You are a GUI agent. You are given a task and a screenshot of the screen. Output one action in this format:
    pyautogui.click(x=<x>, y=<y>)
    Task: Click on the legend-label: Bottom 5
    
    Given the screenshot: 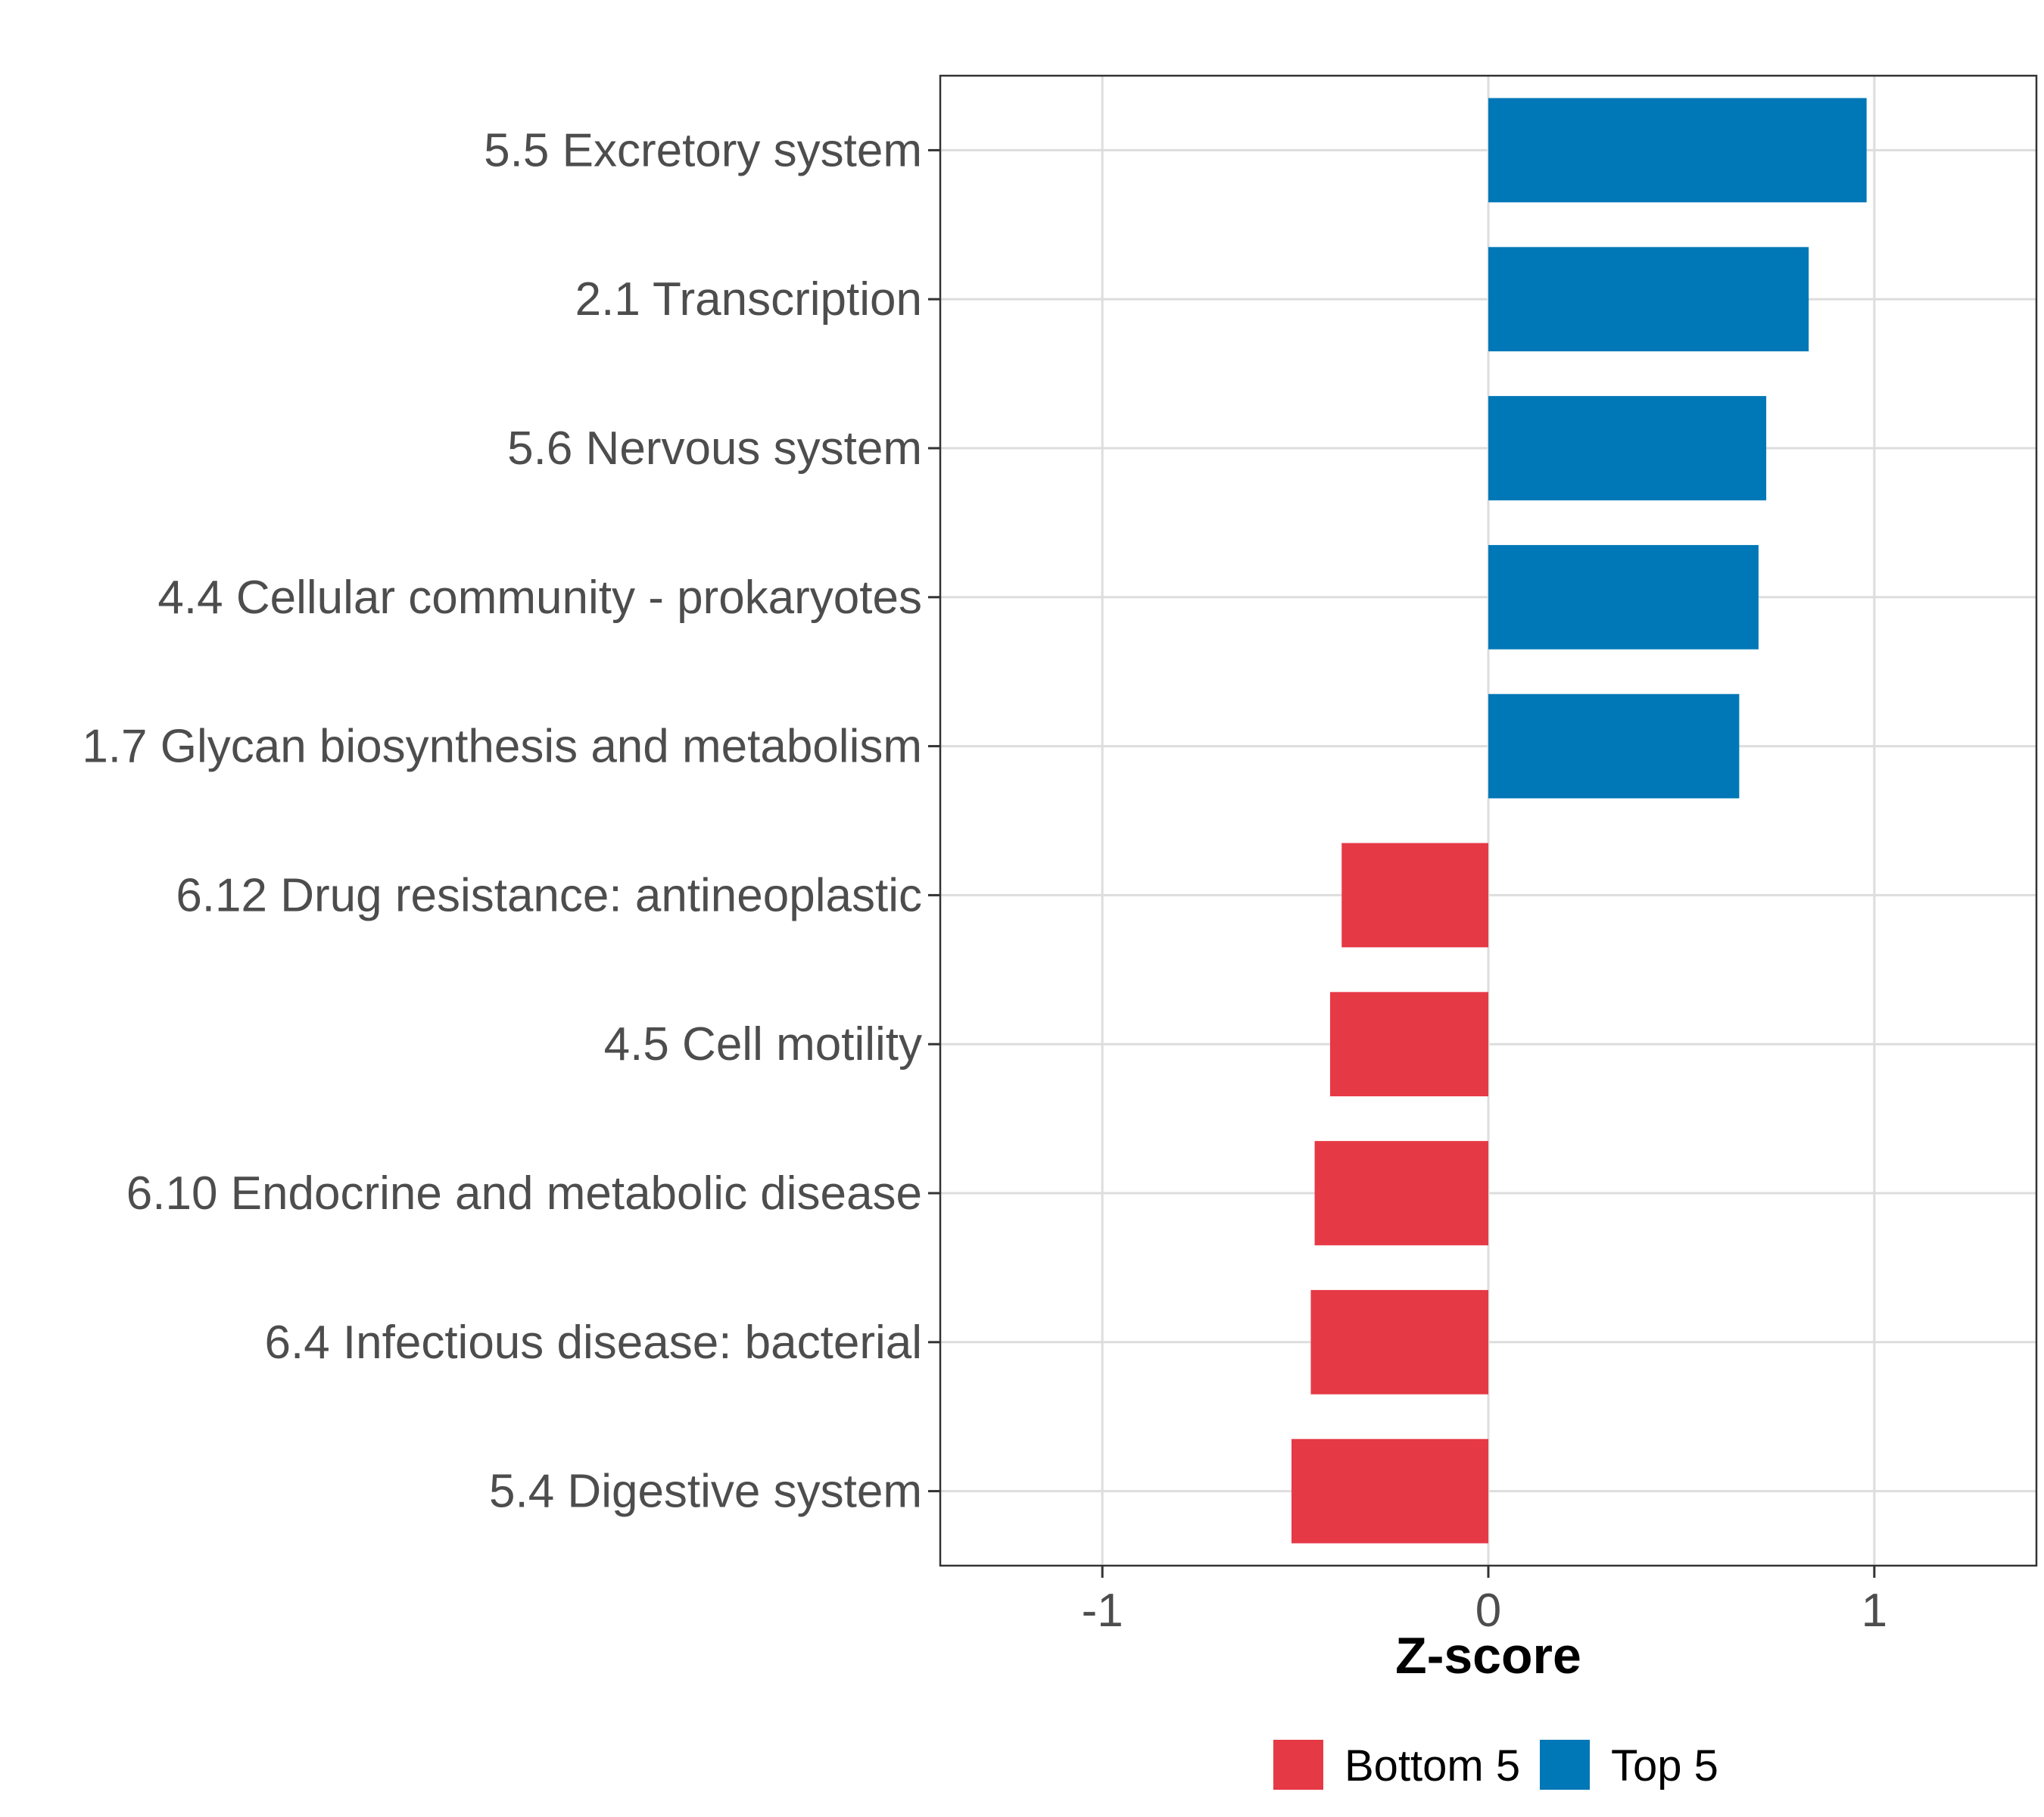 What is the action you would take?
    pyautogui.click(x=1432, y=1766)
    